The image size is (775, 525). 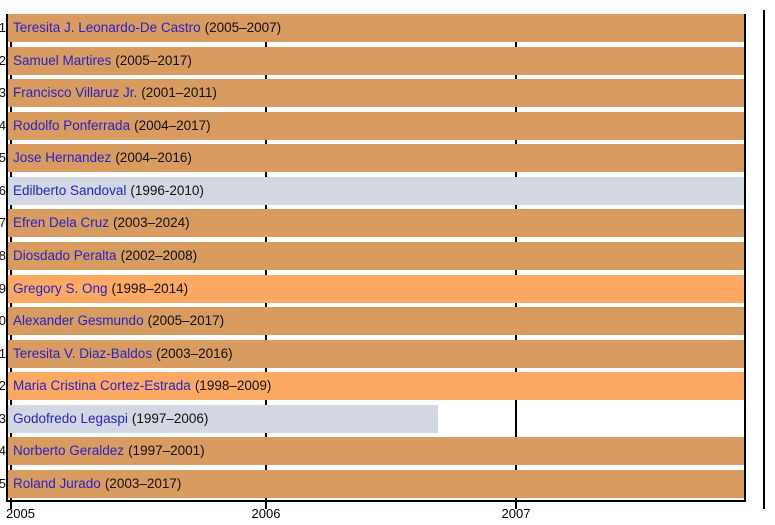 What do you see at coordinates (376, 256) in the screenshot?
I see `tenure-bar: Diosdado Peralta (2002–2008)` at bounding box center [376, 256].